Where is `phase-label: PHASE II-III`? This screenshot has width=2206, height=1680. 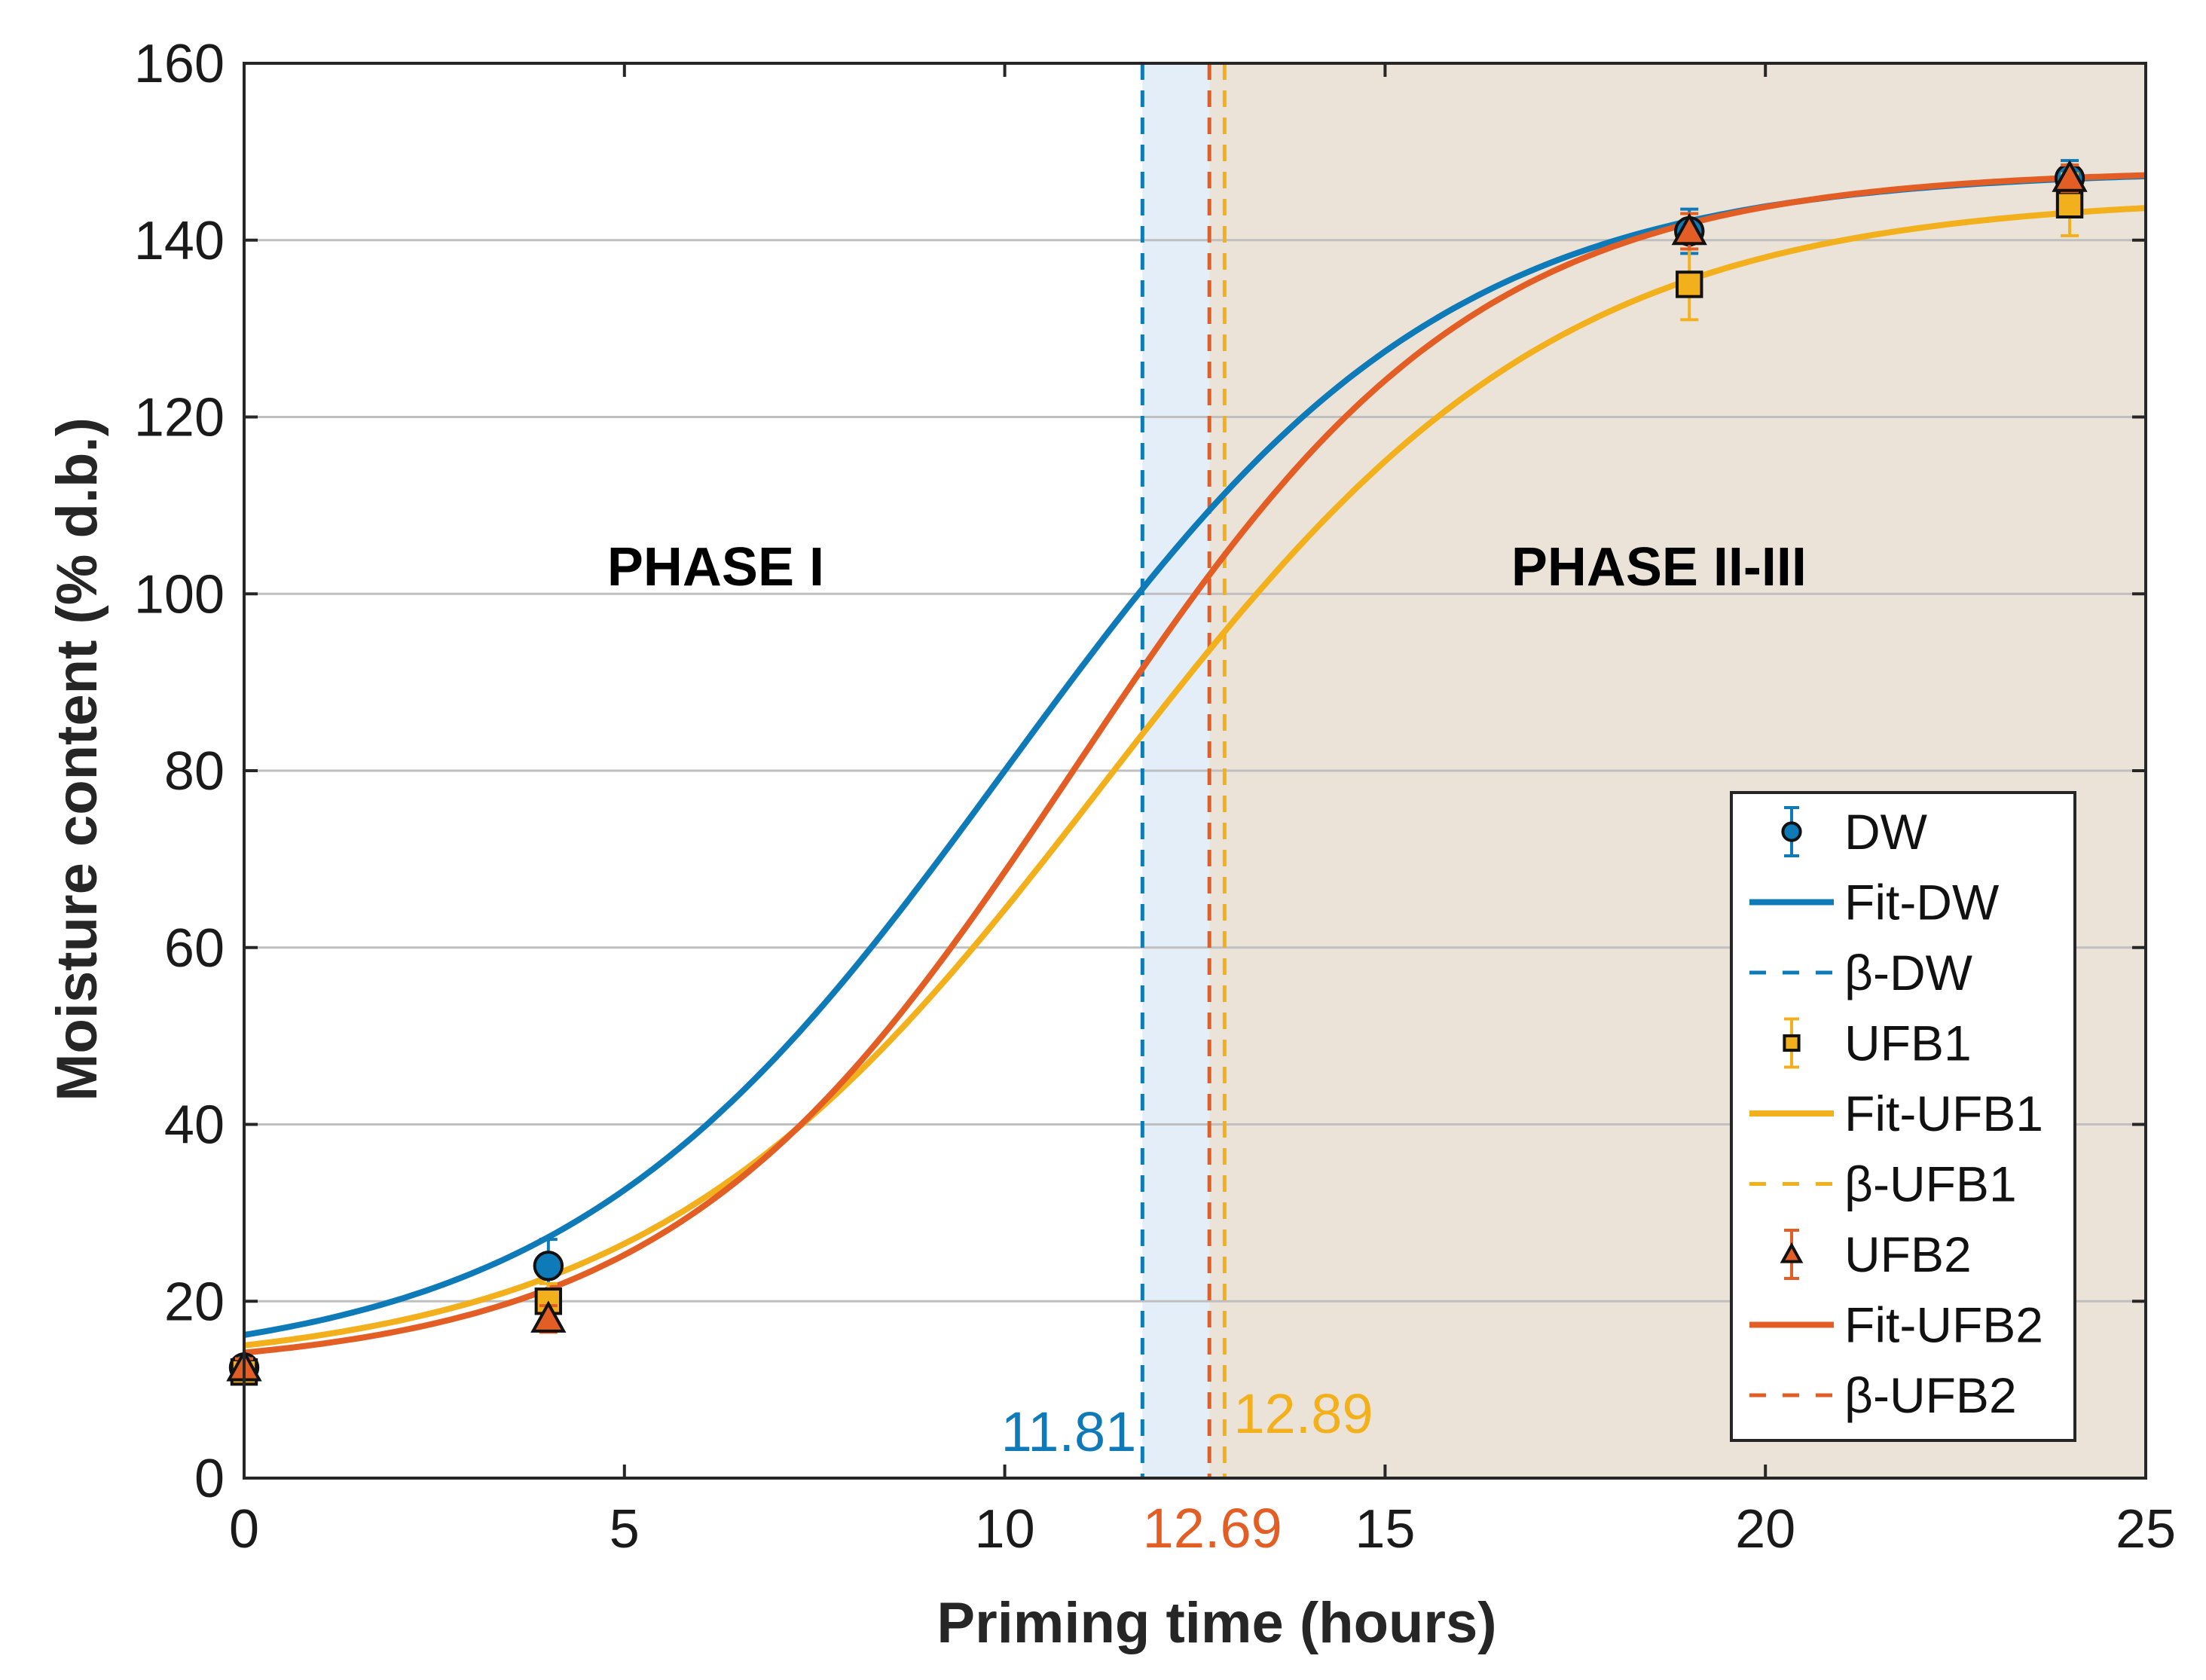 phase-label: PHASE II-III is located at coordinates (1659, 567).